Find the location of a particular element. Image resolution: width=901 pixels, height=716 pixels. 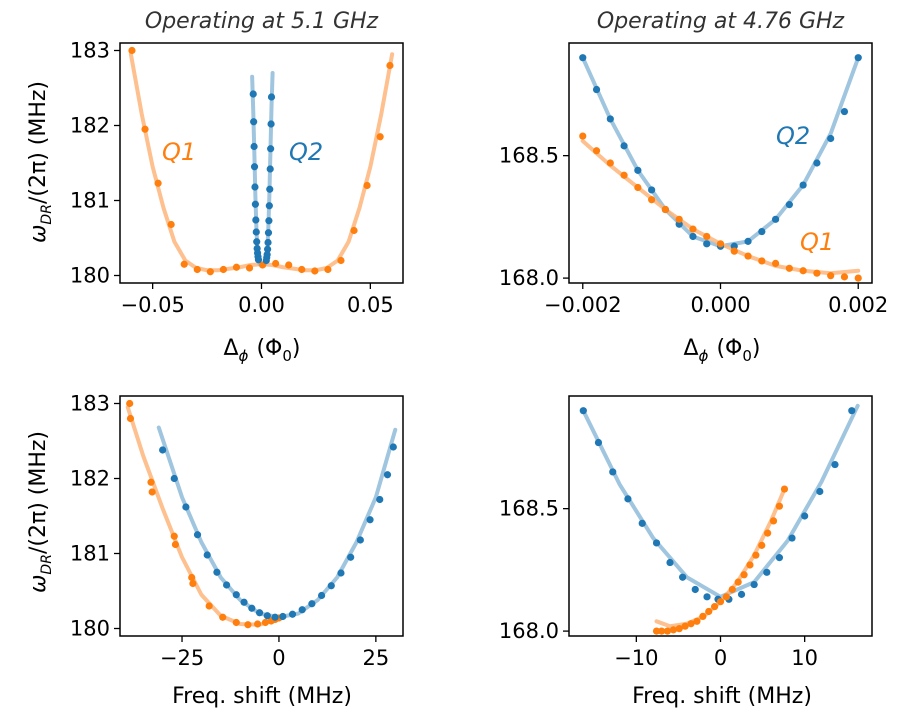

x-tick-label: −0.05 is located at coordinates (152, 305).